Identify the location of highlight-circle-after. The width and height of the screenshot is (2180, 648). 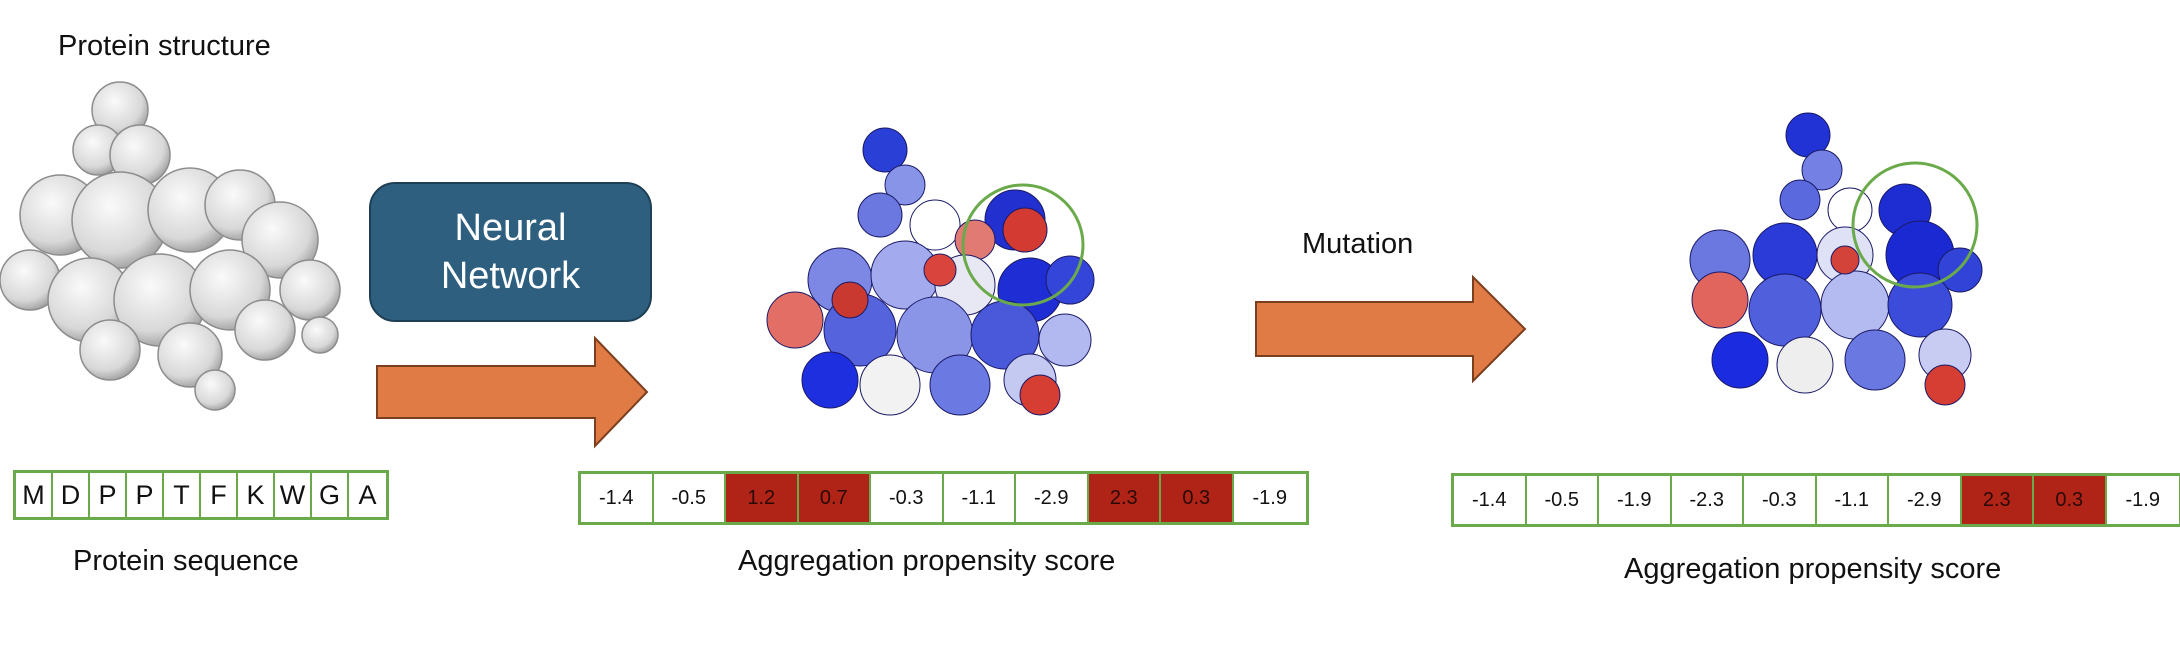
(1915, 225).